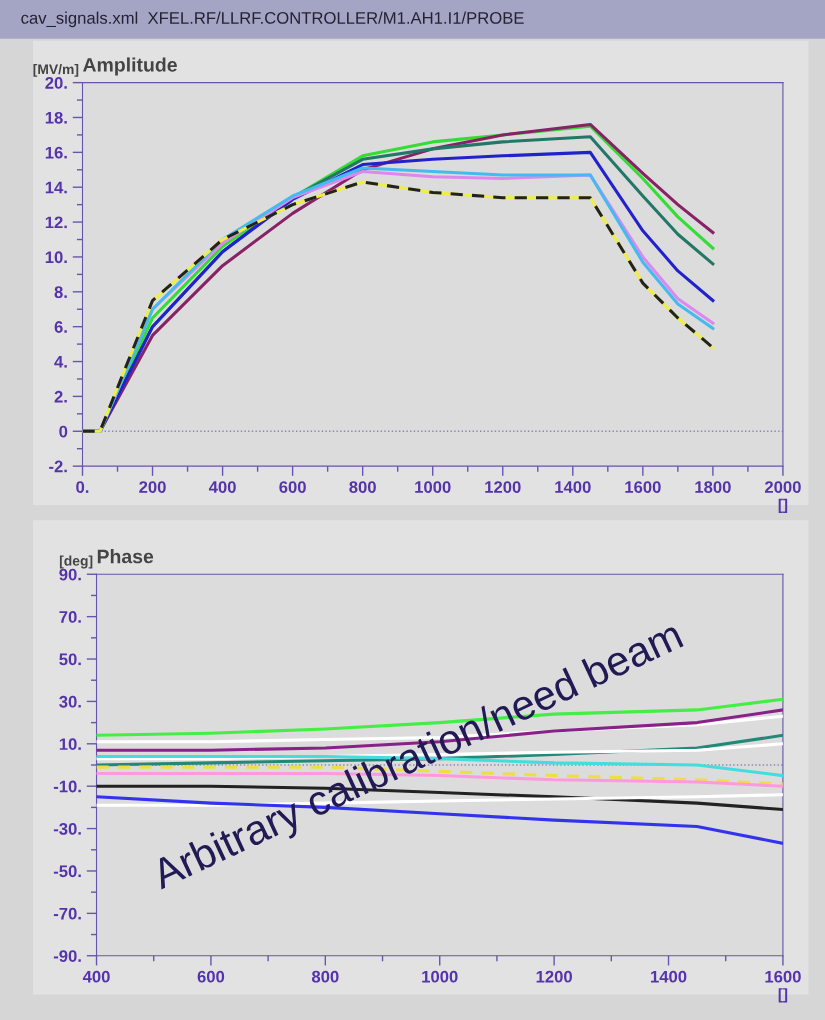 The image size is (825, 1020). What do you see at coordinates (70, 574) in the screenshot?
I see `y-tick-label: 90.` at bounding box center [70, 574].